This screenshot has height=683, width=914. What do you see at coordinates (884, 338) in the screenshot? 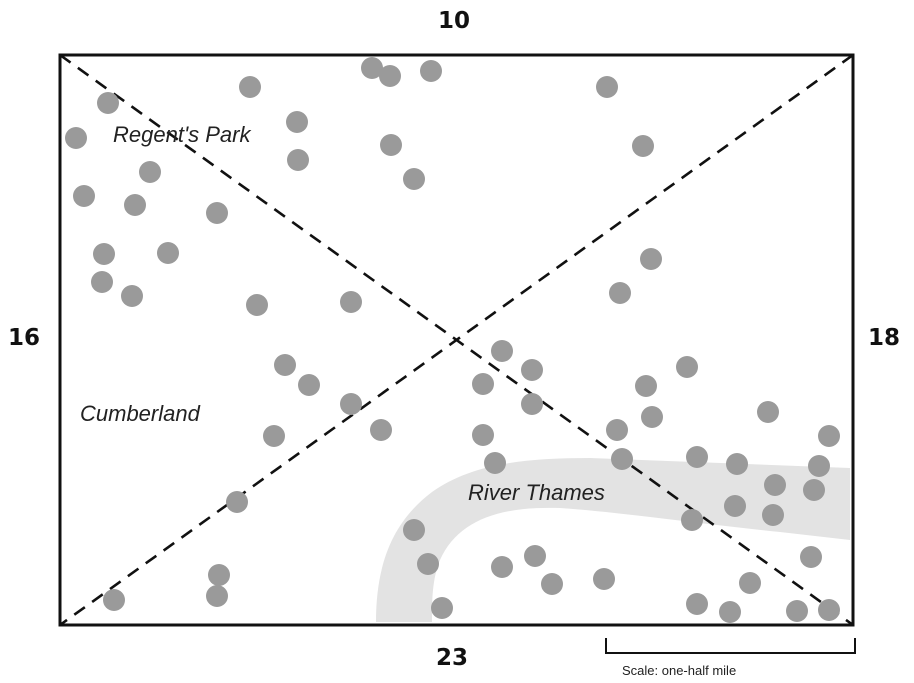
I see `count-right-edge: 18` at bounding box center [884, 338].